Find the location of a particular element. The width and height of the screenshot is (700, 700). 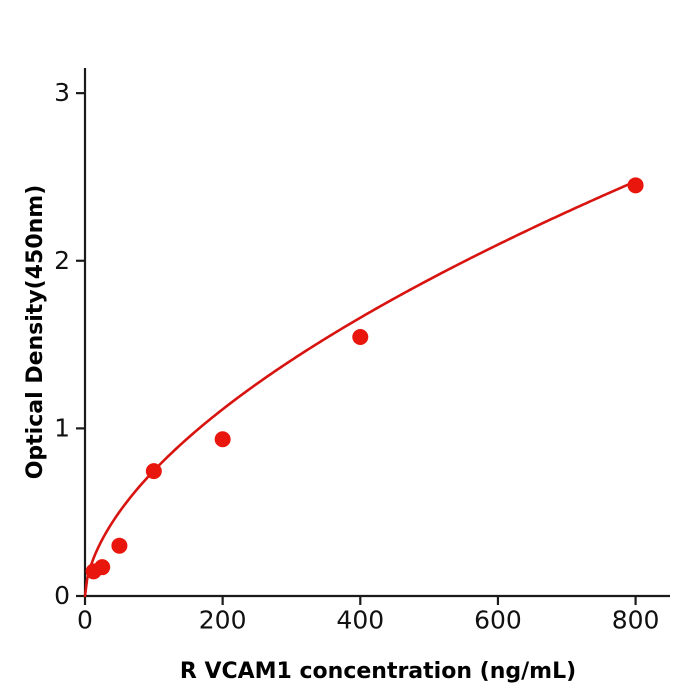

x-tick-label: 800 is located at coordinates (636, 619).